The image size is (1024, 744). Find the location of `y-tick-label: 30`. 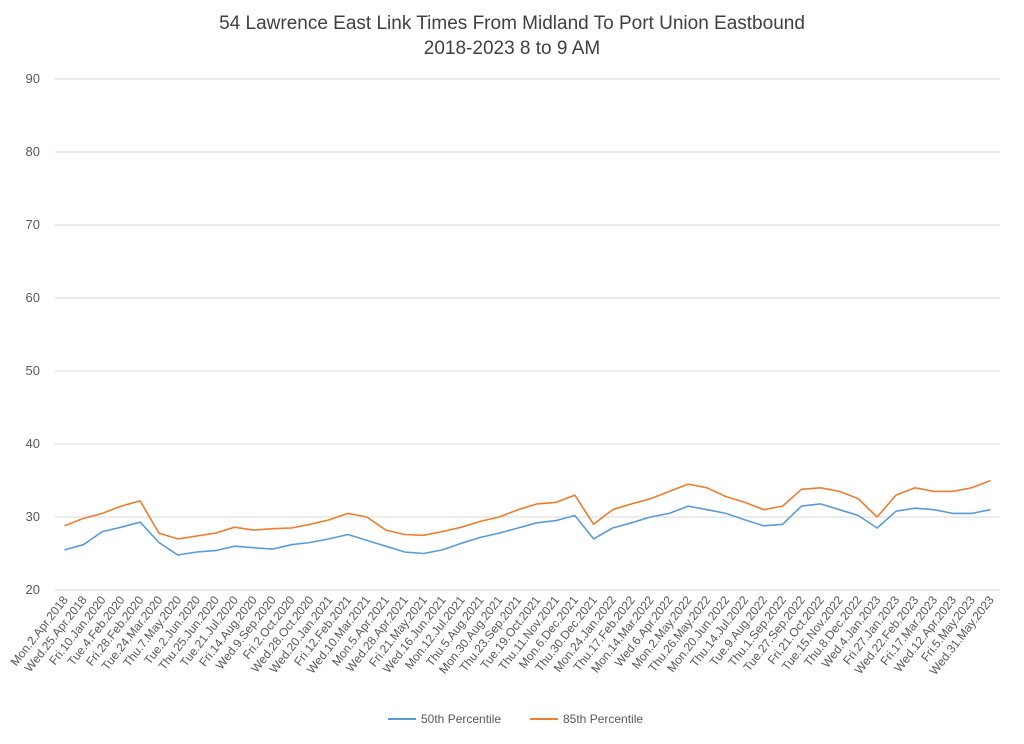

y-tick-label: 30 is located at coordinates (33, 516).